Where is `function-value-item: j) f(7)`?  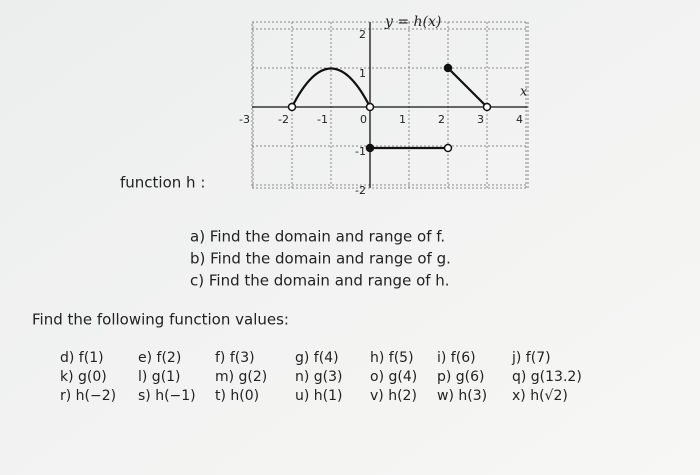 function-value-item: j) f(7) is located at coordinates (531, 358).